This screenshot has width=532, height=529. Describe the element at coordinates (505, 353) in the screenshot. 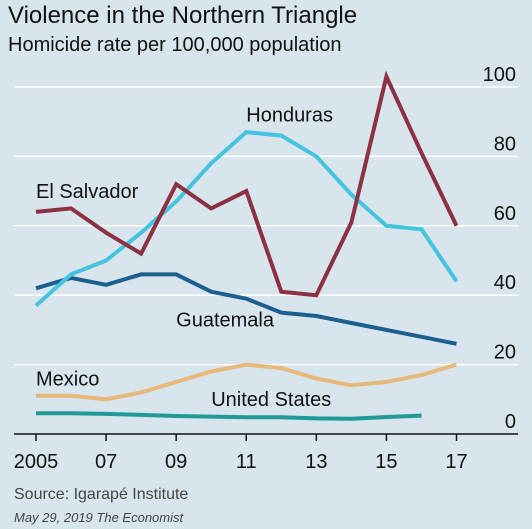

I see `y-tick-label-20: 20` at that location.